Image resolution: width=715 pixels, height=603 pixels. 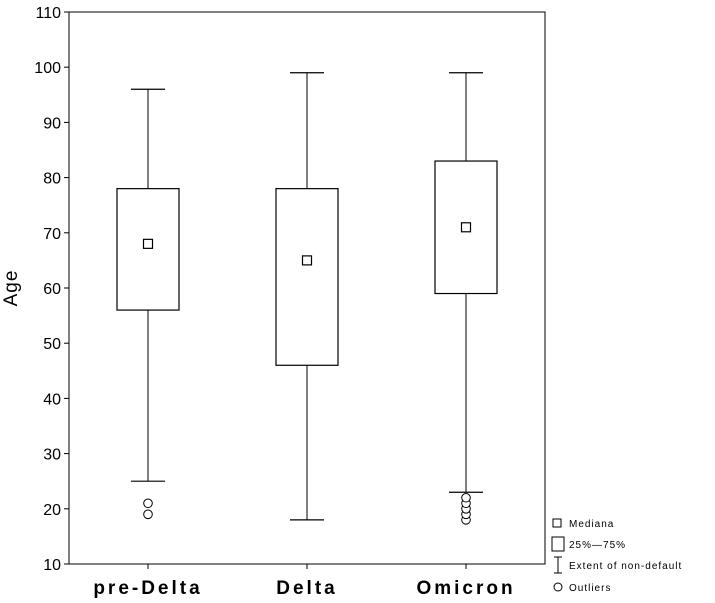 I want to click on legend-outlier-swatch, so click(x=558, y=587).